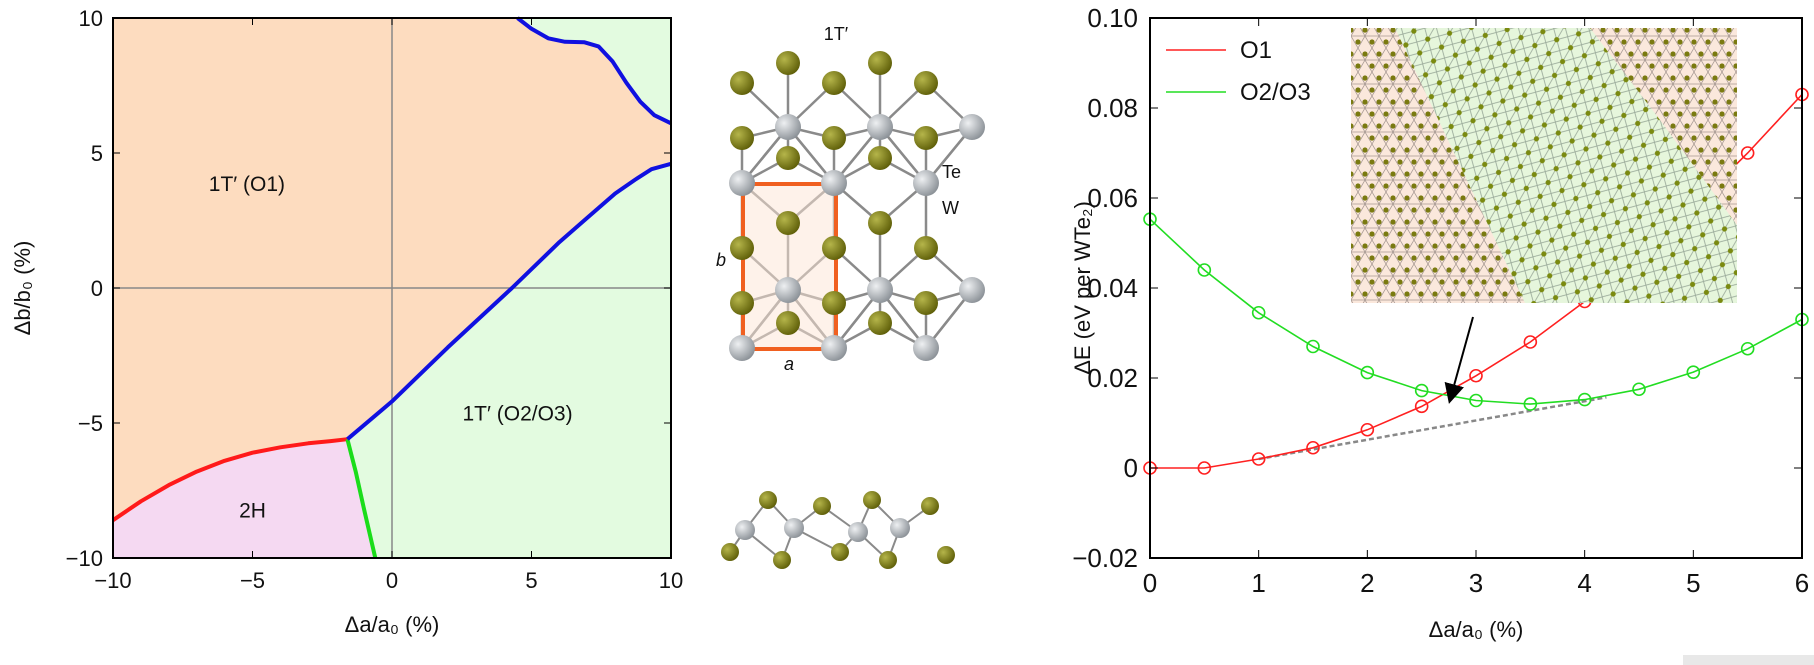 The image size is (1814, 665). Describe the element at coordinates (951, 172) in the screenshot. I see `te-label: Te` at that location.